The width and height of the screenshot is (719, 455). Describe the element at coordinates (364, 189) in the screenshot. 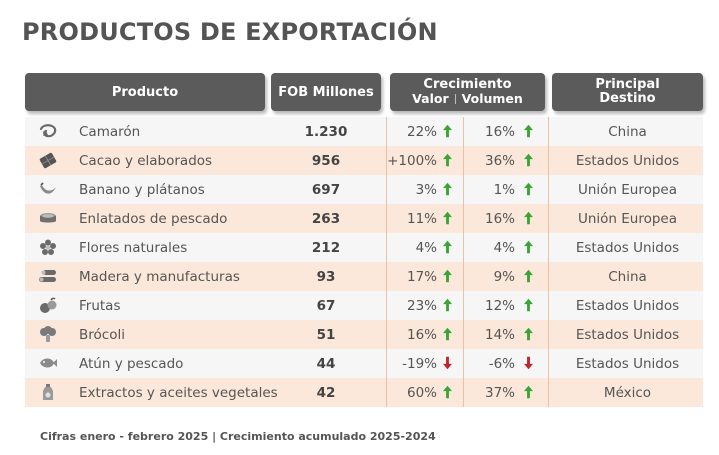

I see `table-row: Banano y plátanos 697 3% 1% Unión Europea` at that location.